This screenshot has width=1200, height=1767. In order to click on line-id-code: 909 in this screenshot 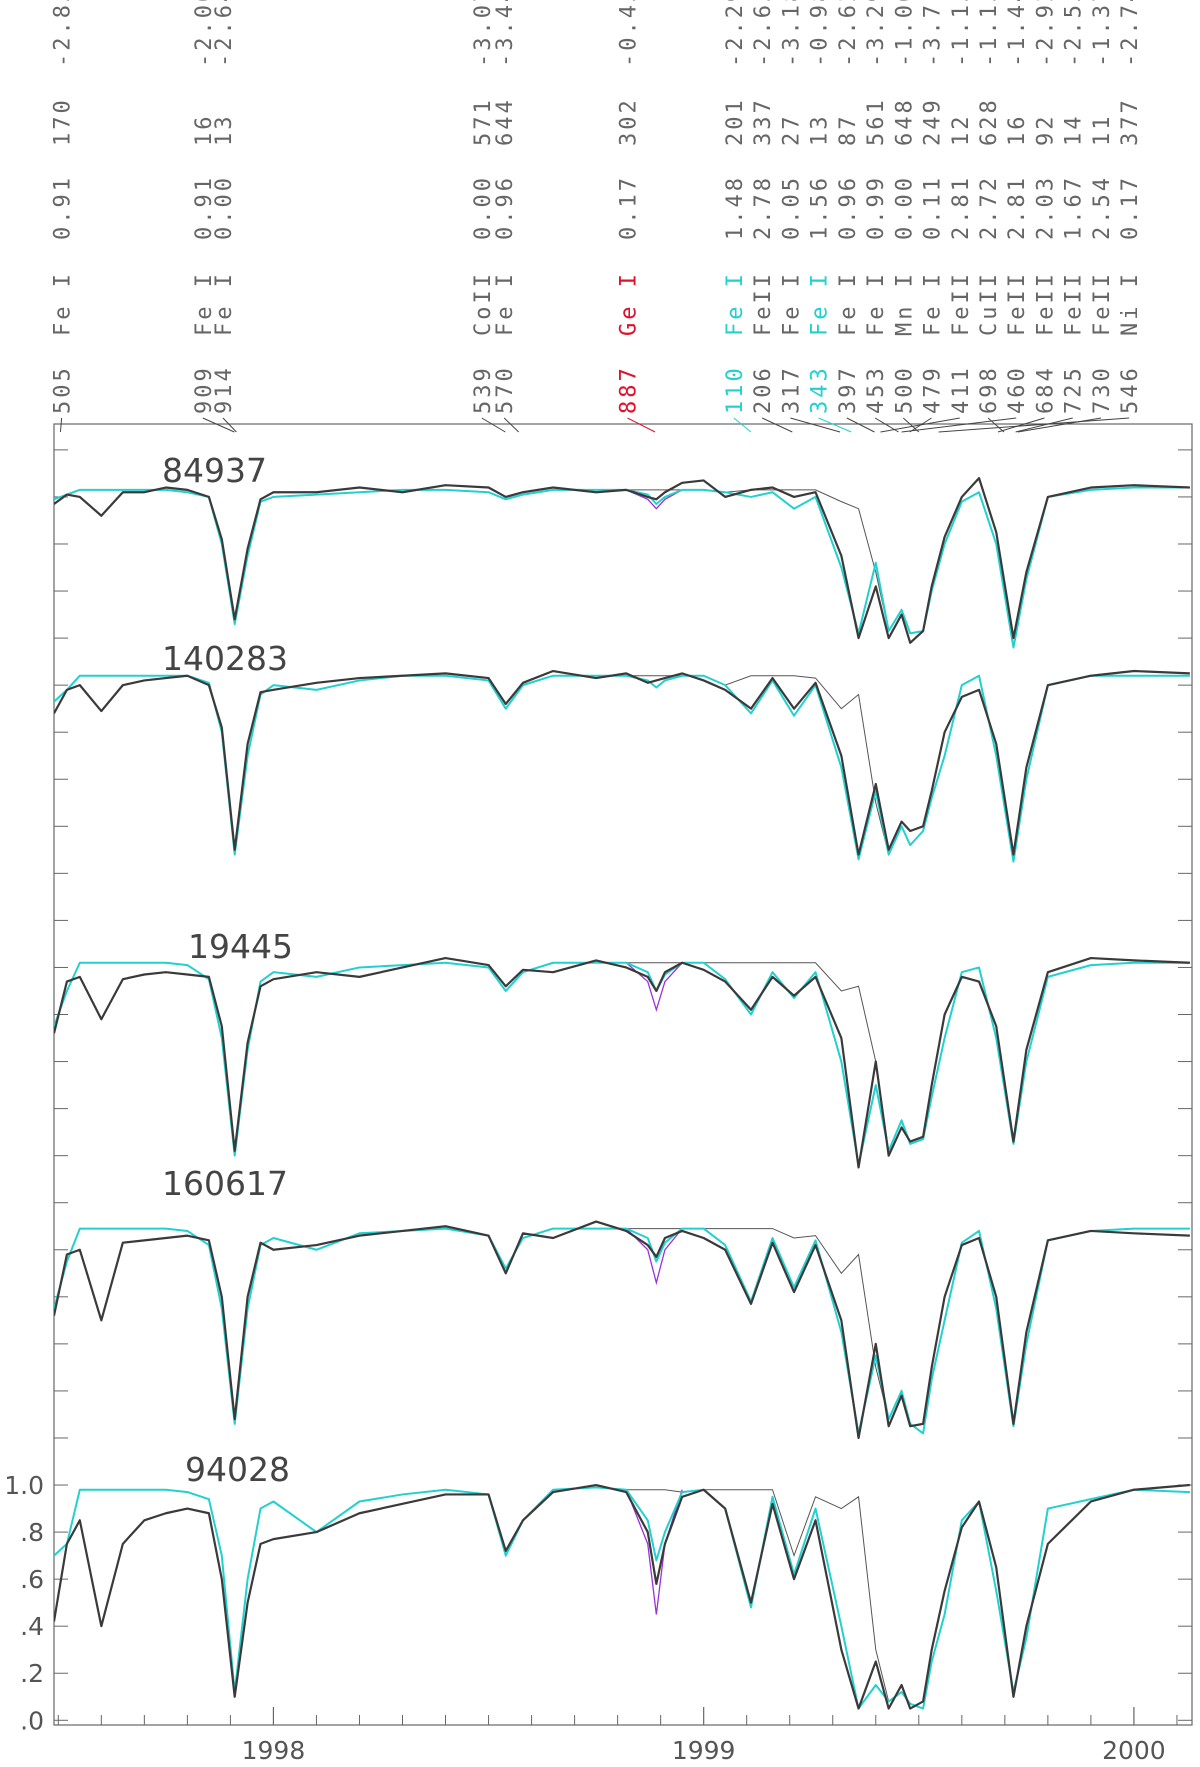, I will do `click(204, 389)`.